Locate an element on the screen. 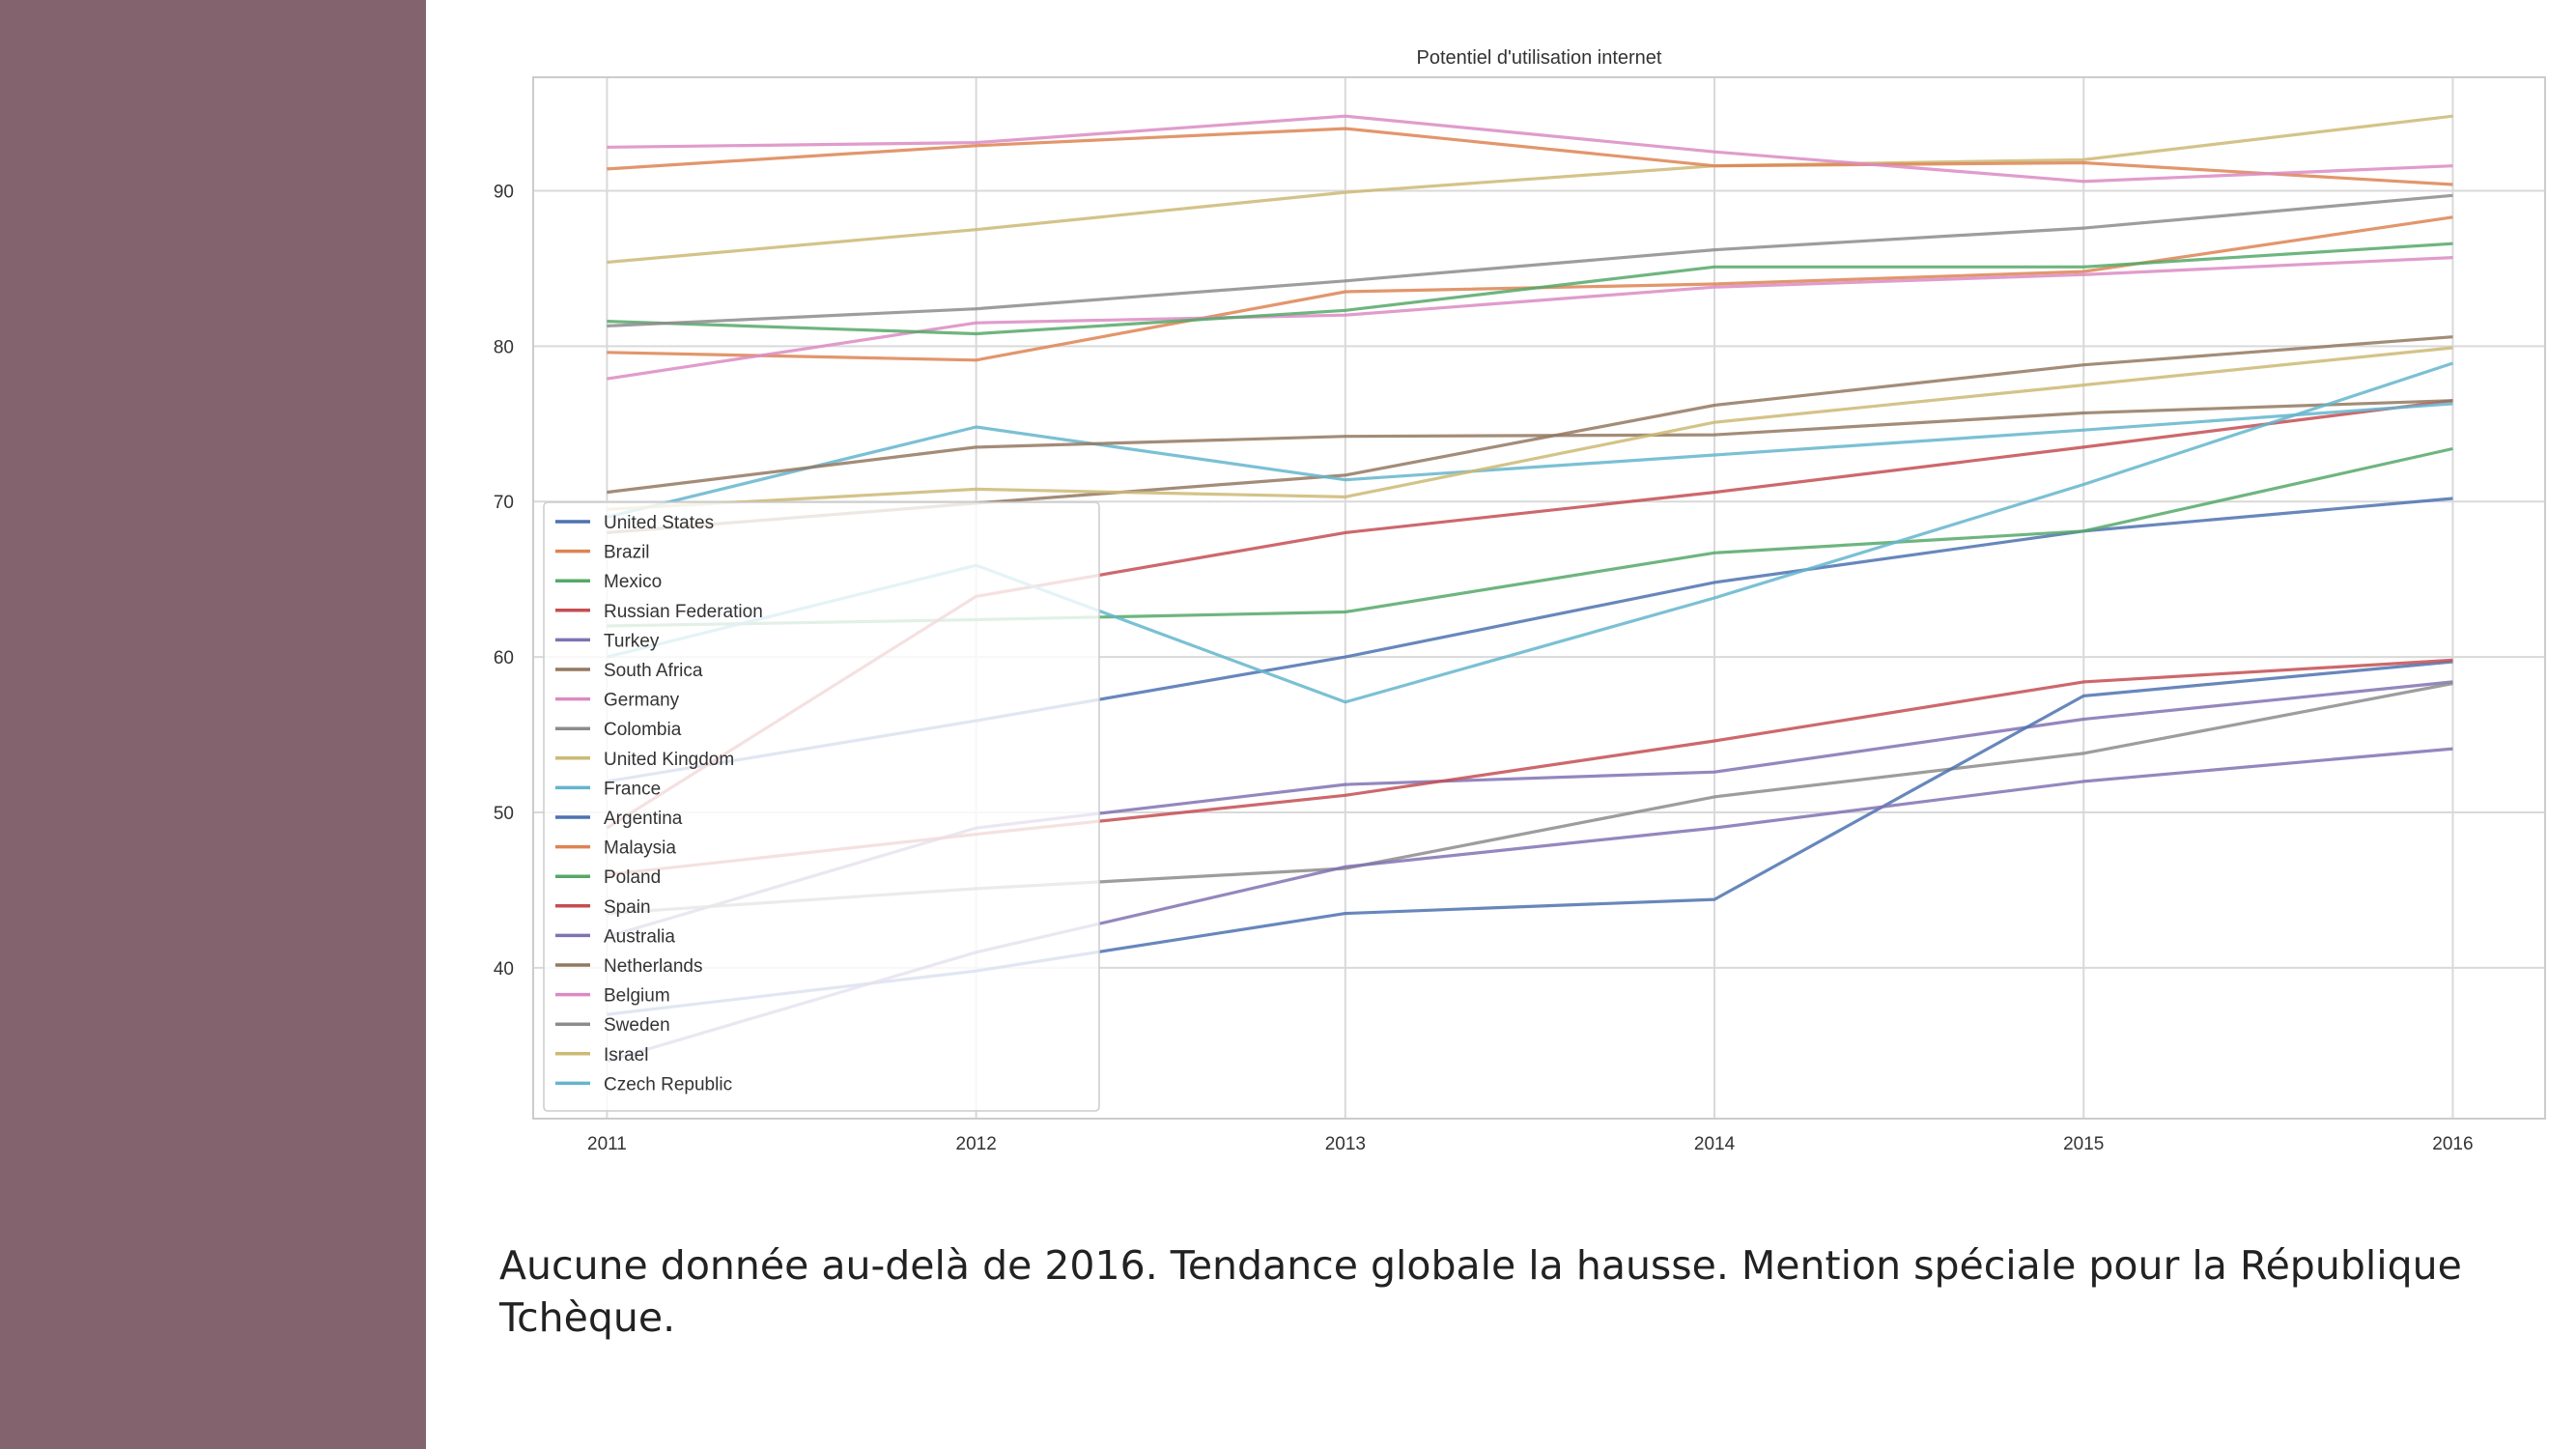  legend-label: Israel is located at coordinates (626, 1055).